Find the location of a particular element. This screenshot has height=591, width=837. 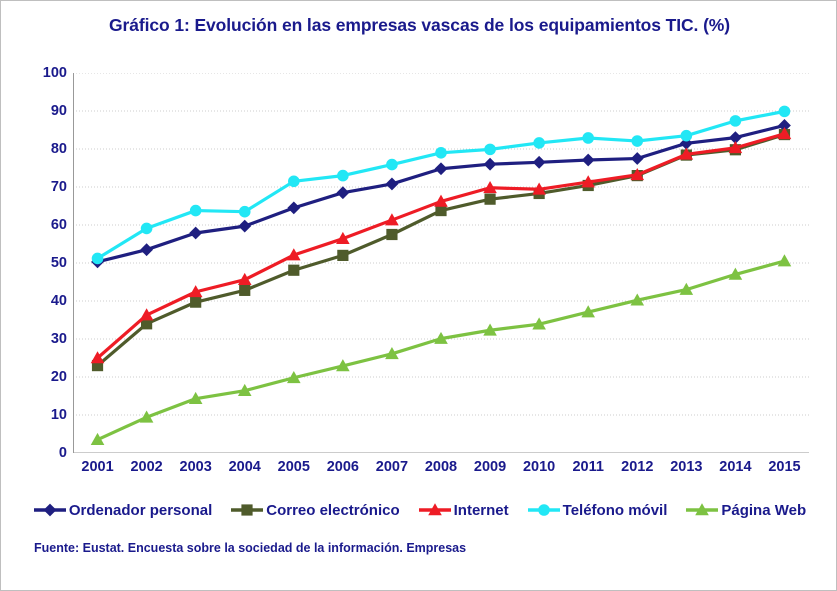

x-axis-tick-label: 2013 is located at coordinates (686, 467).